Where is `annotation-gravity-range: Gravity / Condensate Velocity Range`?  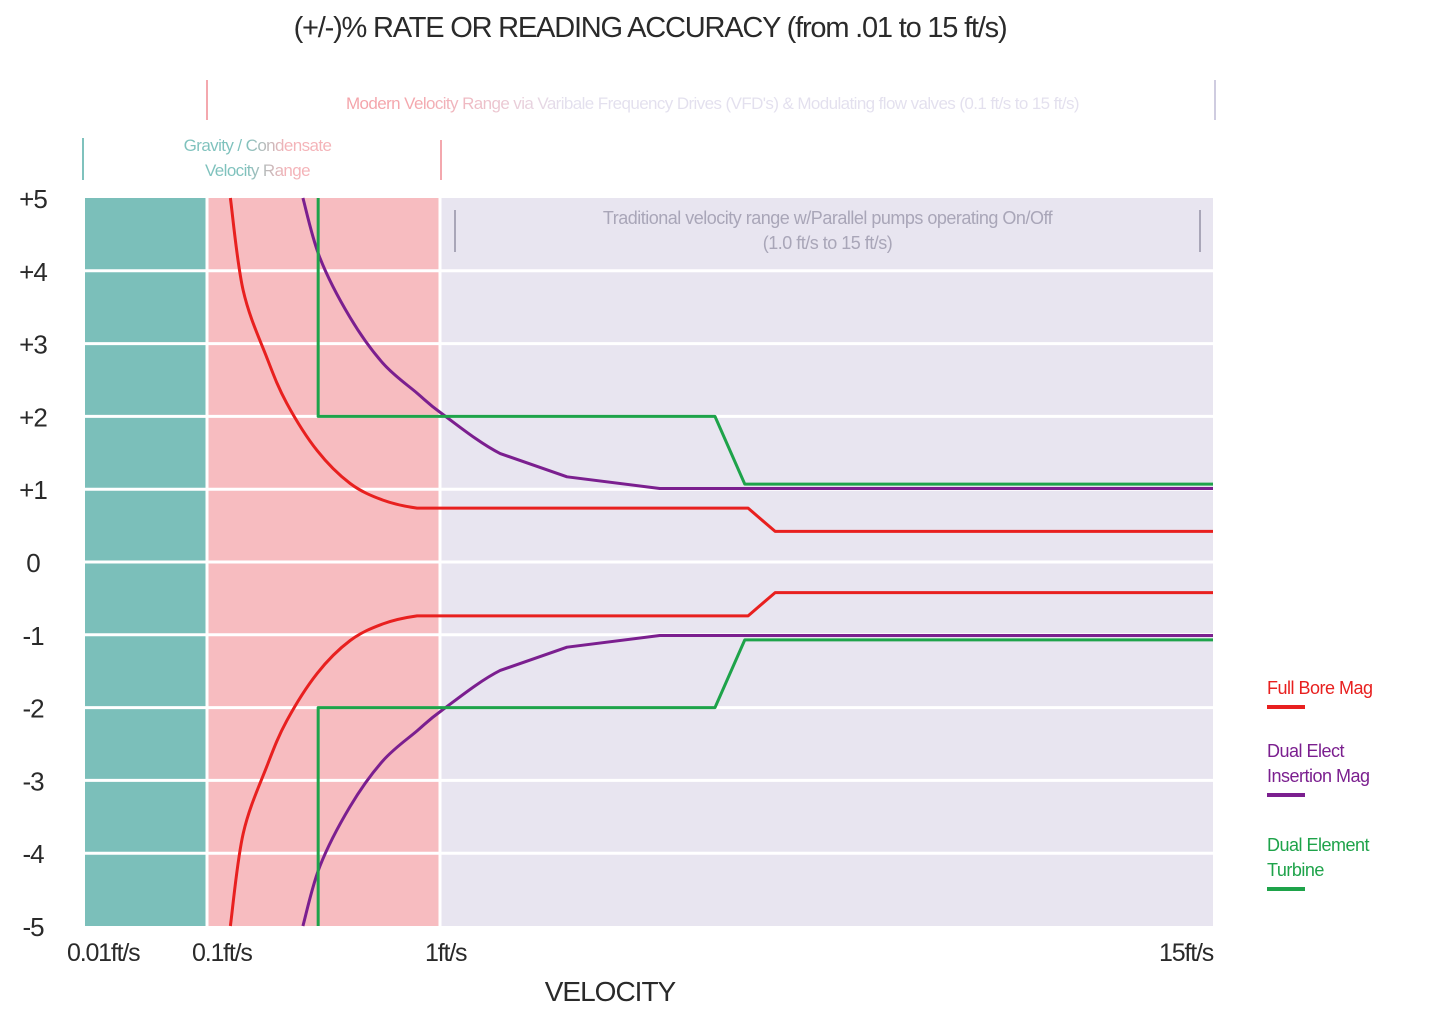 annotation-gravity-range: Gravity / Condensate Velocity Range is located at coordinates (257, 158).